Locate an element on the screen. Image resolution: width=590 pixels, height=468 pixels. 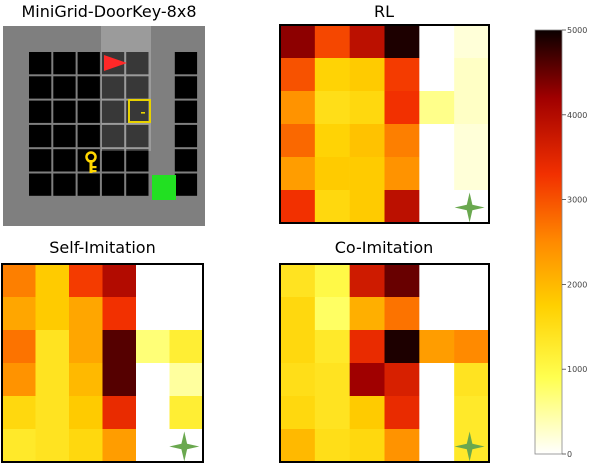
colorbar-tick-label: 3000 is located at coordinates (577, 200).